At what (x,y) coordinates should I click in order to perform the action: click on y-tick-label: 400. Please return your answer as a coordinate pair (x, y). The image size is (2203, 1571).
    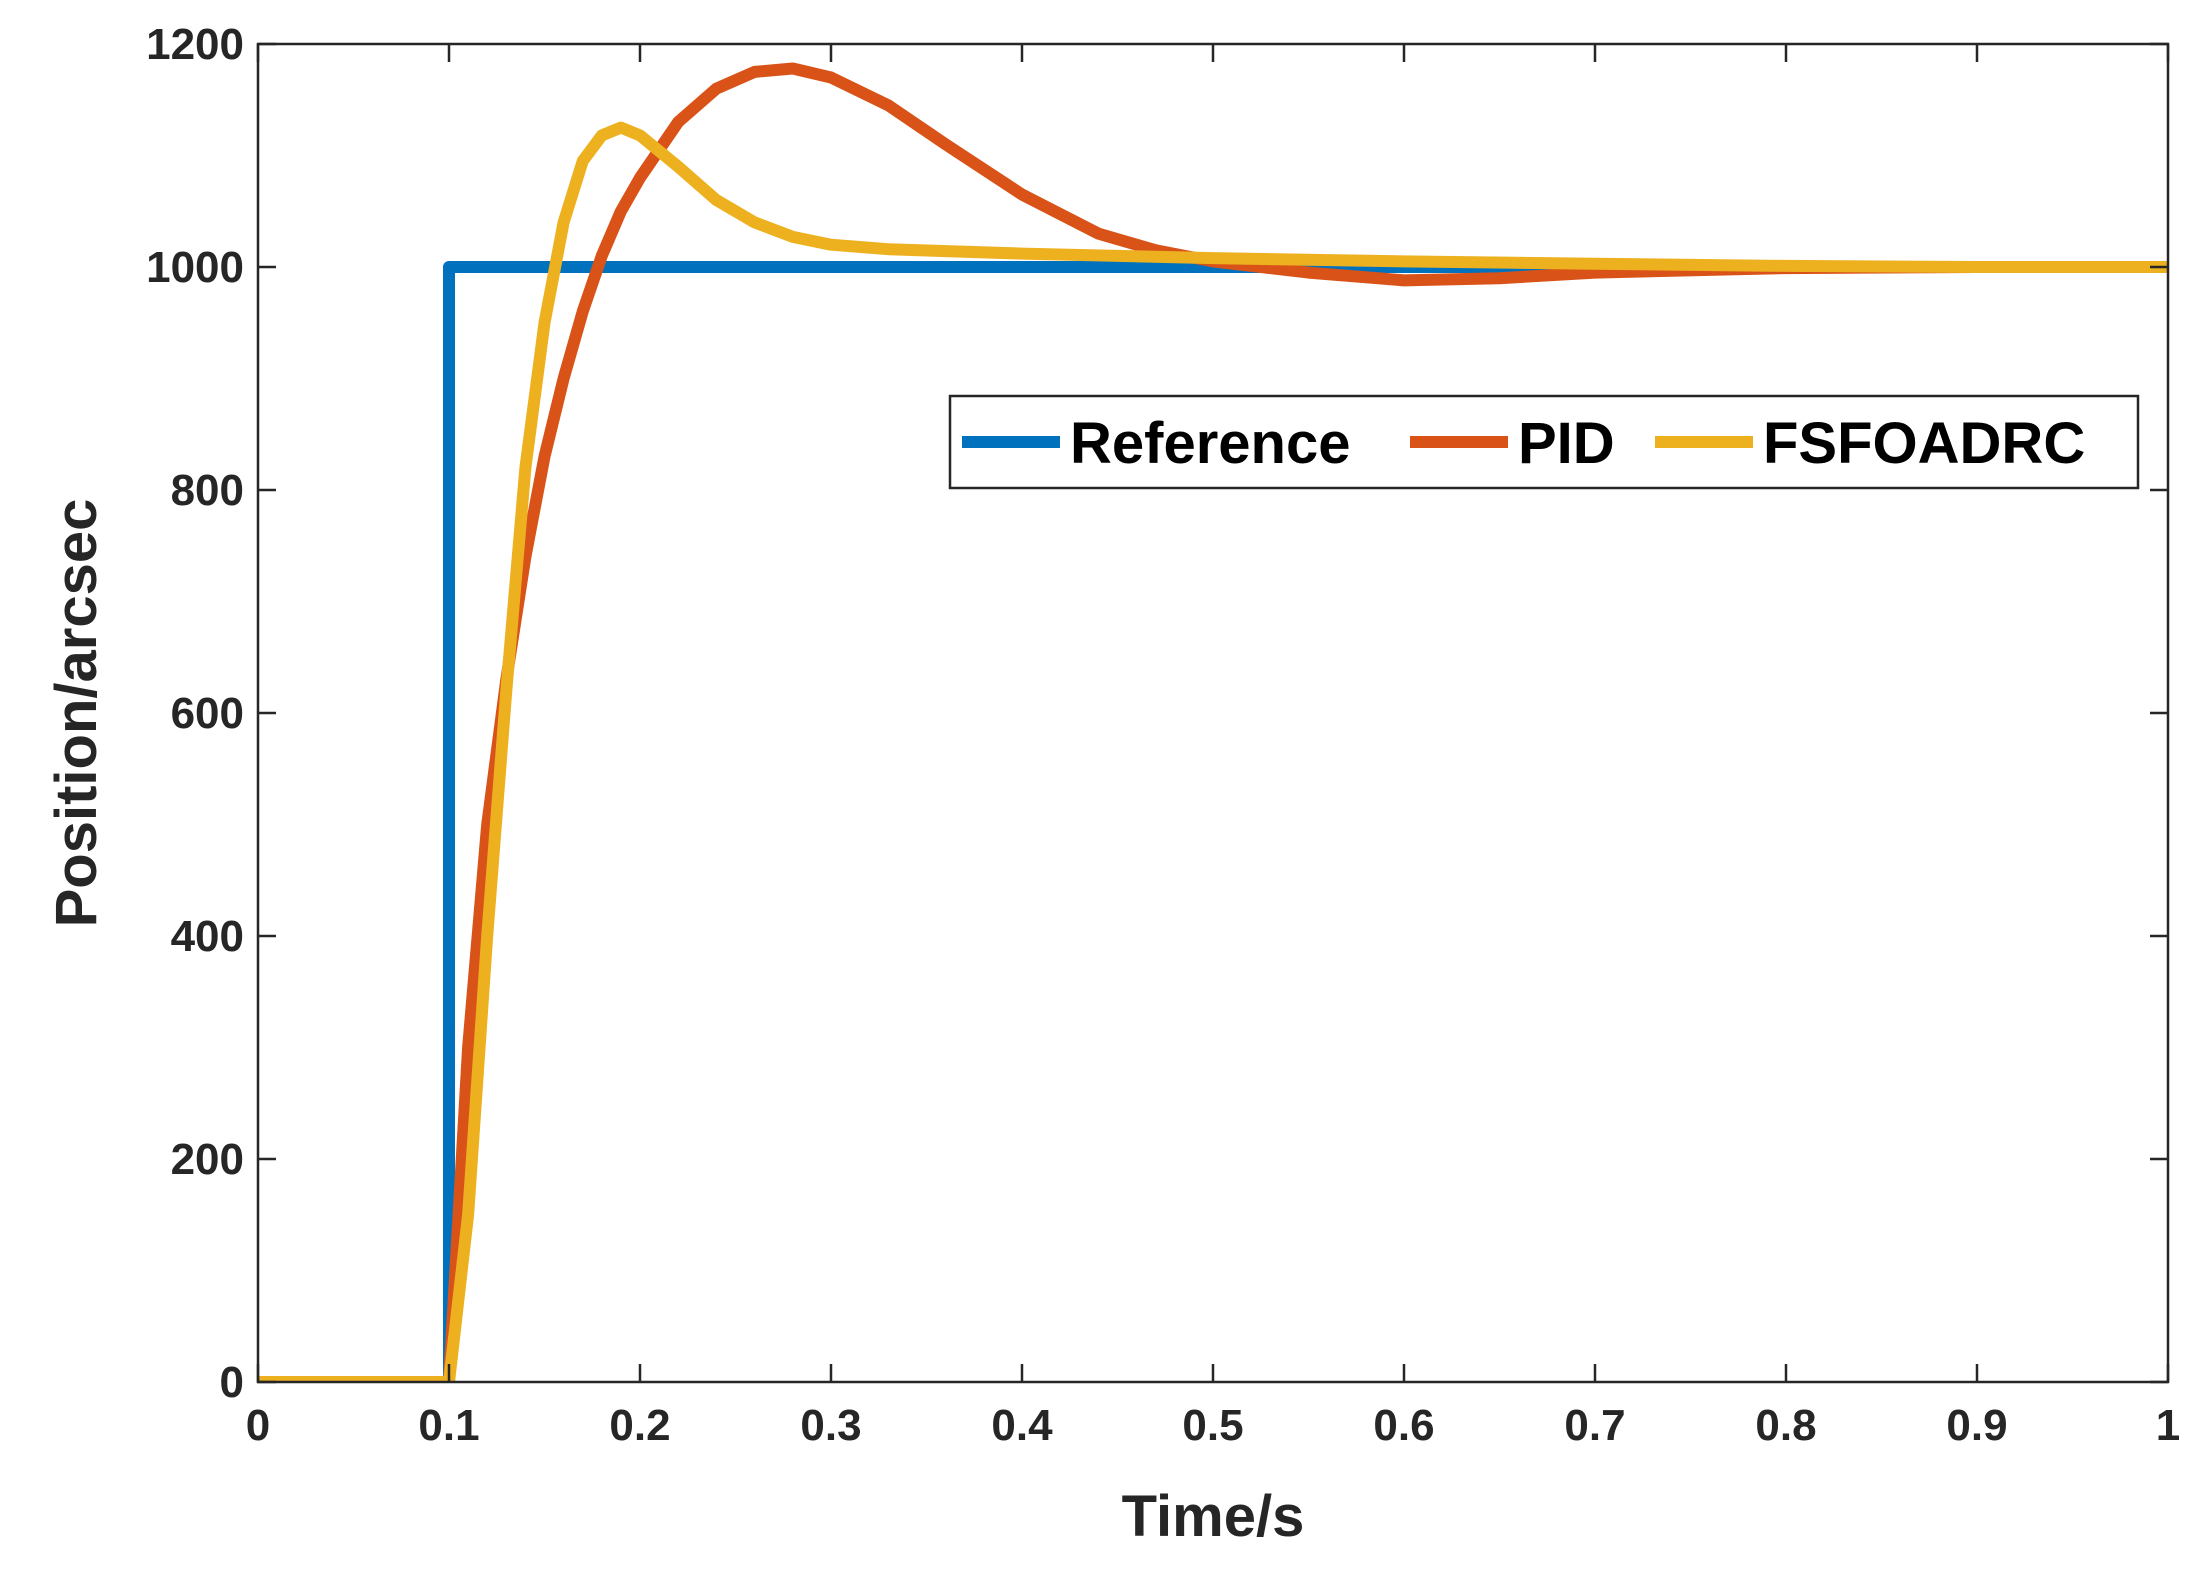
    Looking at the image, I should click on (207, 936).